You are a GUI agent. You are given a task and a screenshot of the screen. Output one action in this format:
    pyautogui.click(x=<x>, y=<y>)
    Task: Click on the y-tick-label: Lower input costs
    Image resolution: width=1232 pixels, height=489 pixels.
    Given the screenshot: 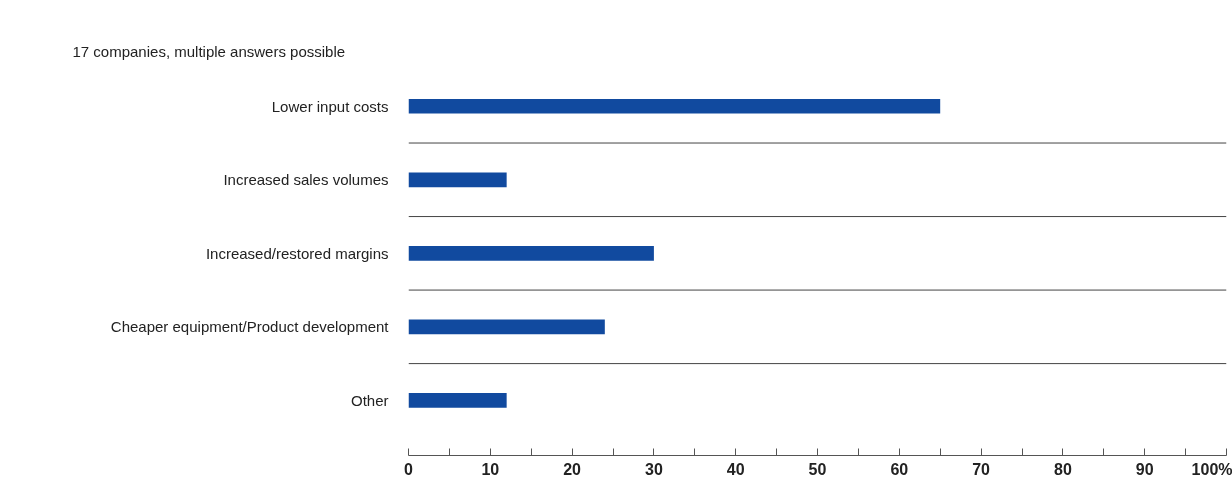 What is the action you would take?
    pyautogui.click(x=330, y=106)
    